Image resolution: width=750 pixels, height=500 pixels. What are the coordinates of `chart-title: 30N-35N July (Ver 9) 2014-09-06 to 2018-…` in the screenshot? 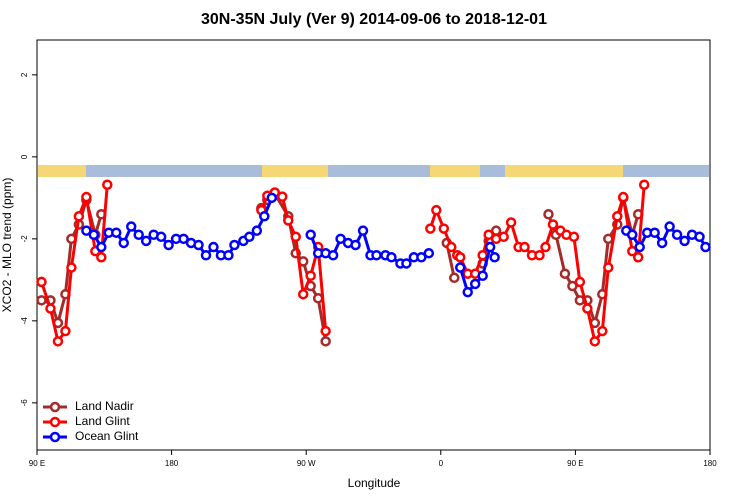 It's located at (374, 19).